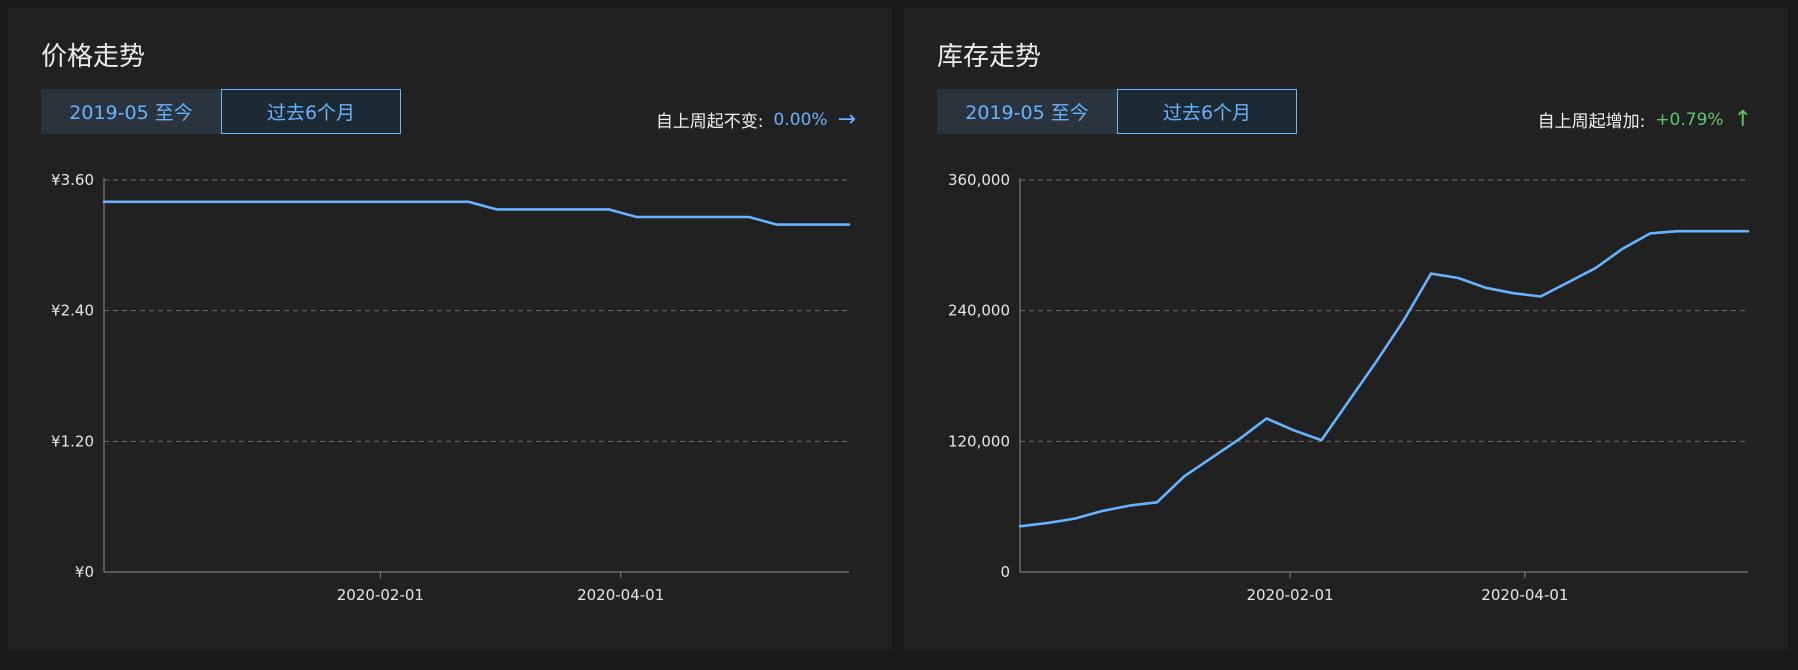  What do you see at coordinates (72, 180) in the screenshot?
I see `y-tick-label: ¥3.60` at bounding box center [72, 180].